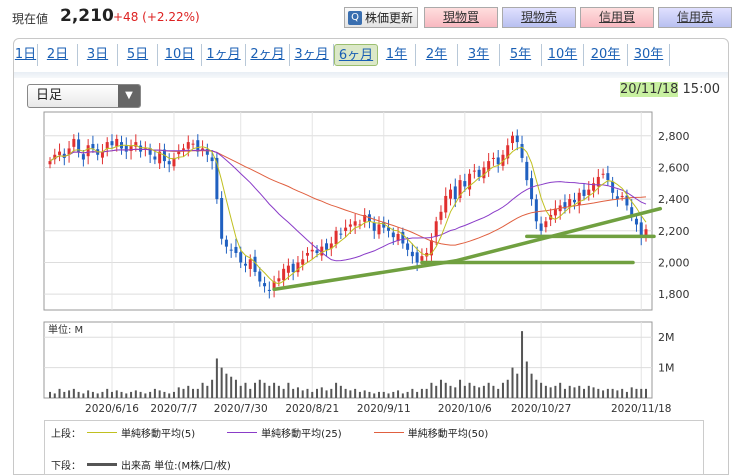 This screenshot has width=742, height=475. Describe the element at coordinates (397, 55) in the screenshot. I see `tab-10: 1年` at that location.